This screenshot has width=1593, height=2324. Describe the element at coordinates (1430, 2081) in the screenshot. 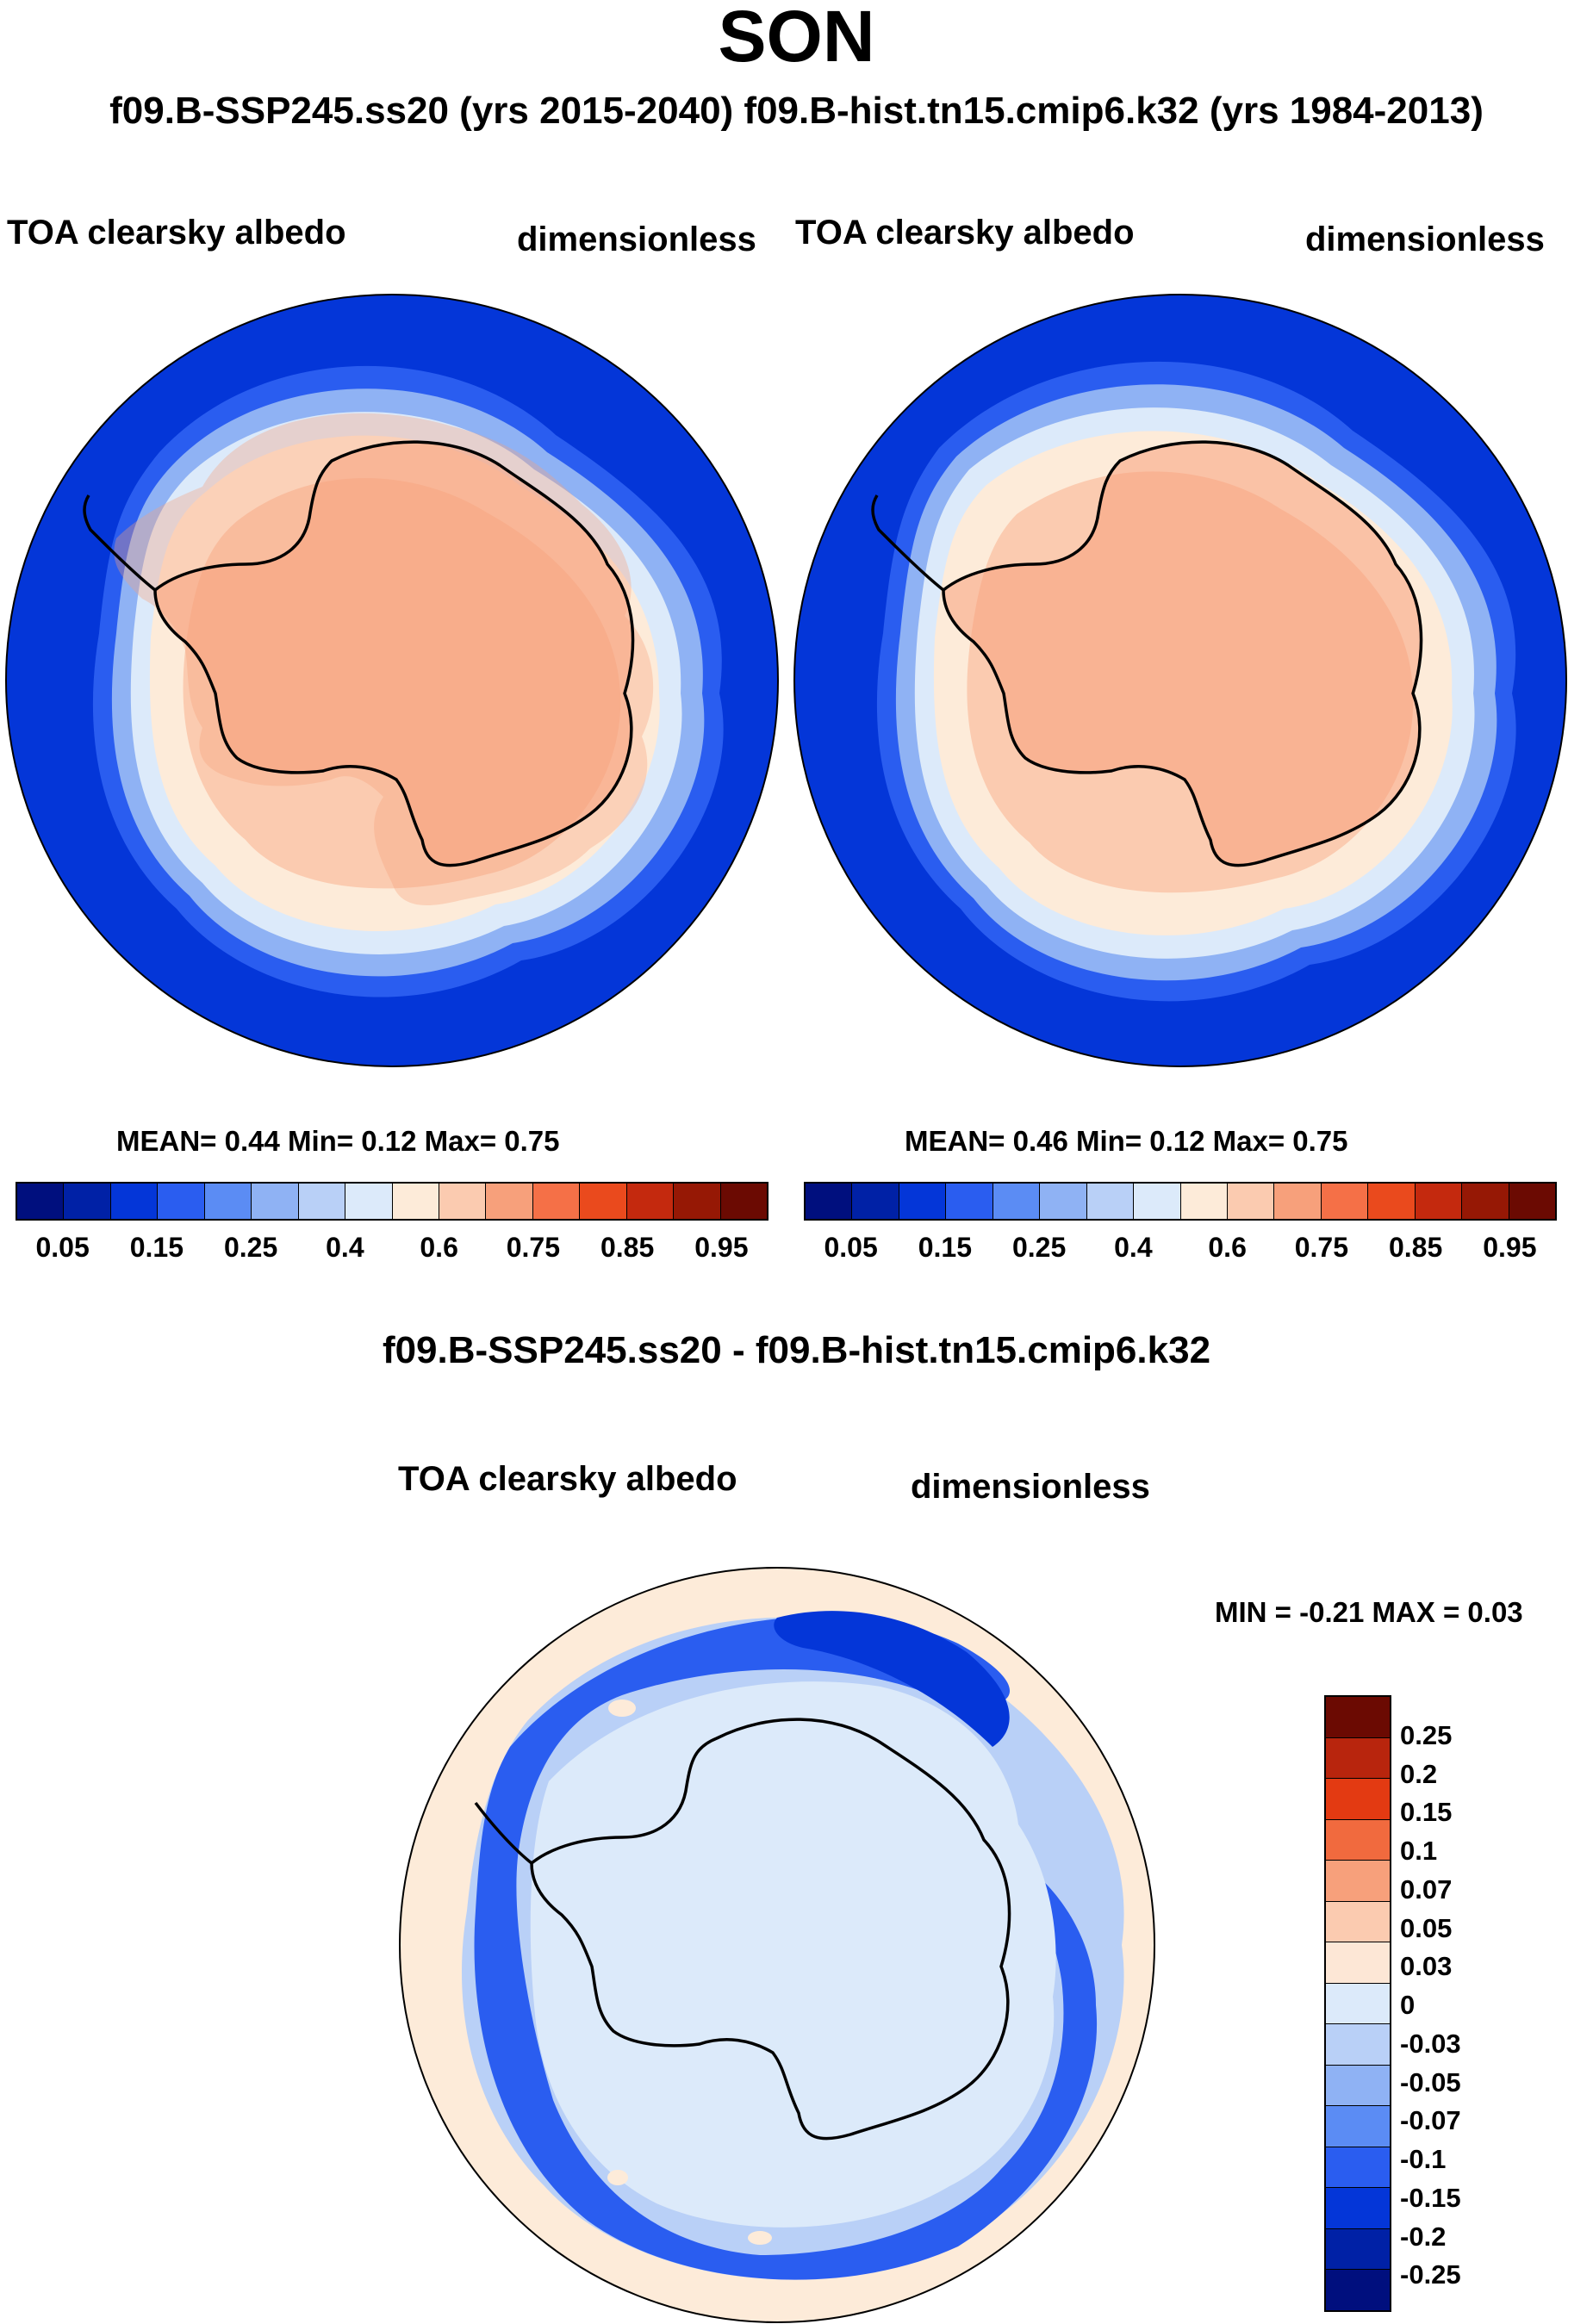

I see `colorbar-tick-label: -0.05` at that location.